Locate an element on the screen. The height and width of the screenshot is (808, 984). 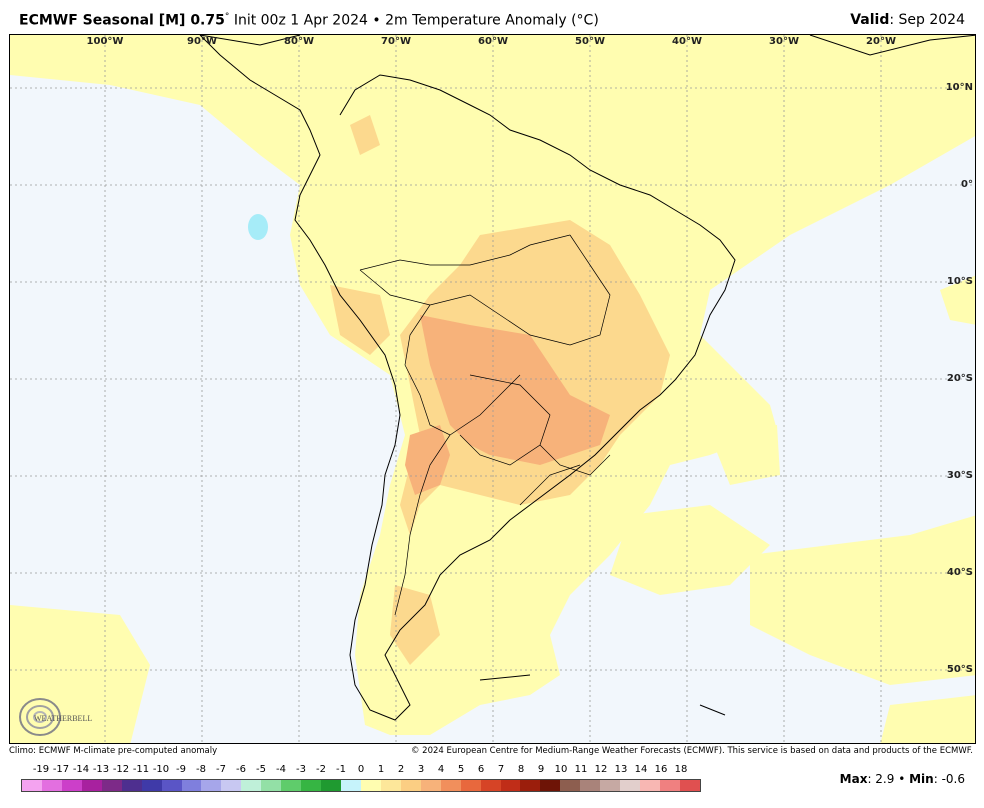
colorbar-tick-label: 2 is located at coordinates (401, 769).